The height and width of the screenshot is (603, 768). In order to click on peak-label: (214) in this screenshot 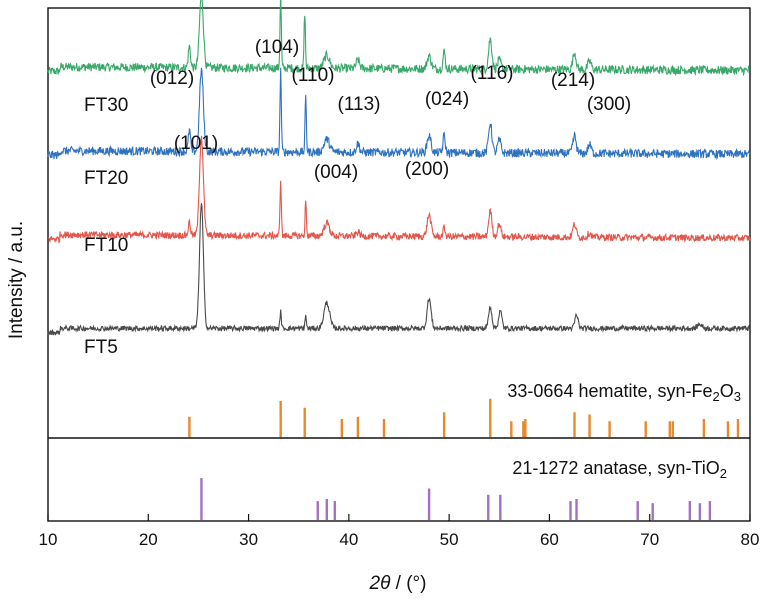, I will do `click(573, 80)`.